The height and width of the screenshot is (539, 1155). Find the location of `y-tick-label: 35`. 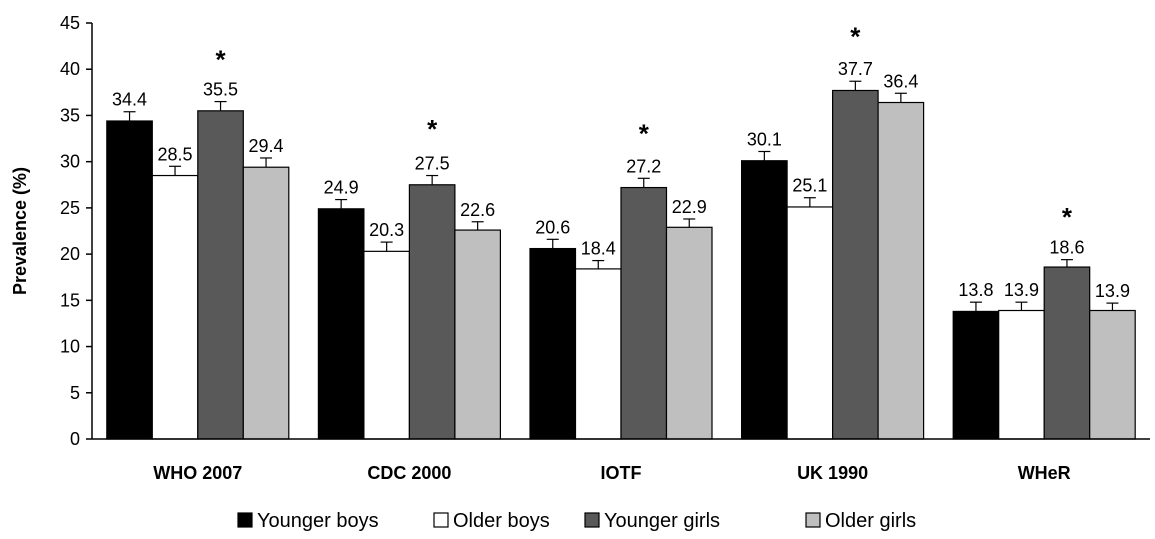

y-tick-label: 35 is located at coordinates (70, 115).